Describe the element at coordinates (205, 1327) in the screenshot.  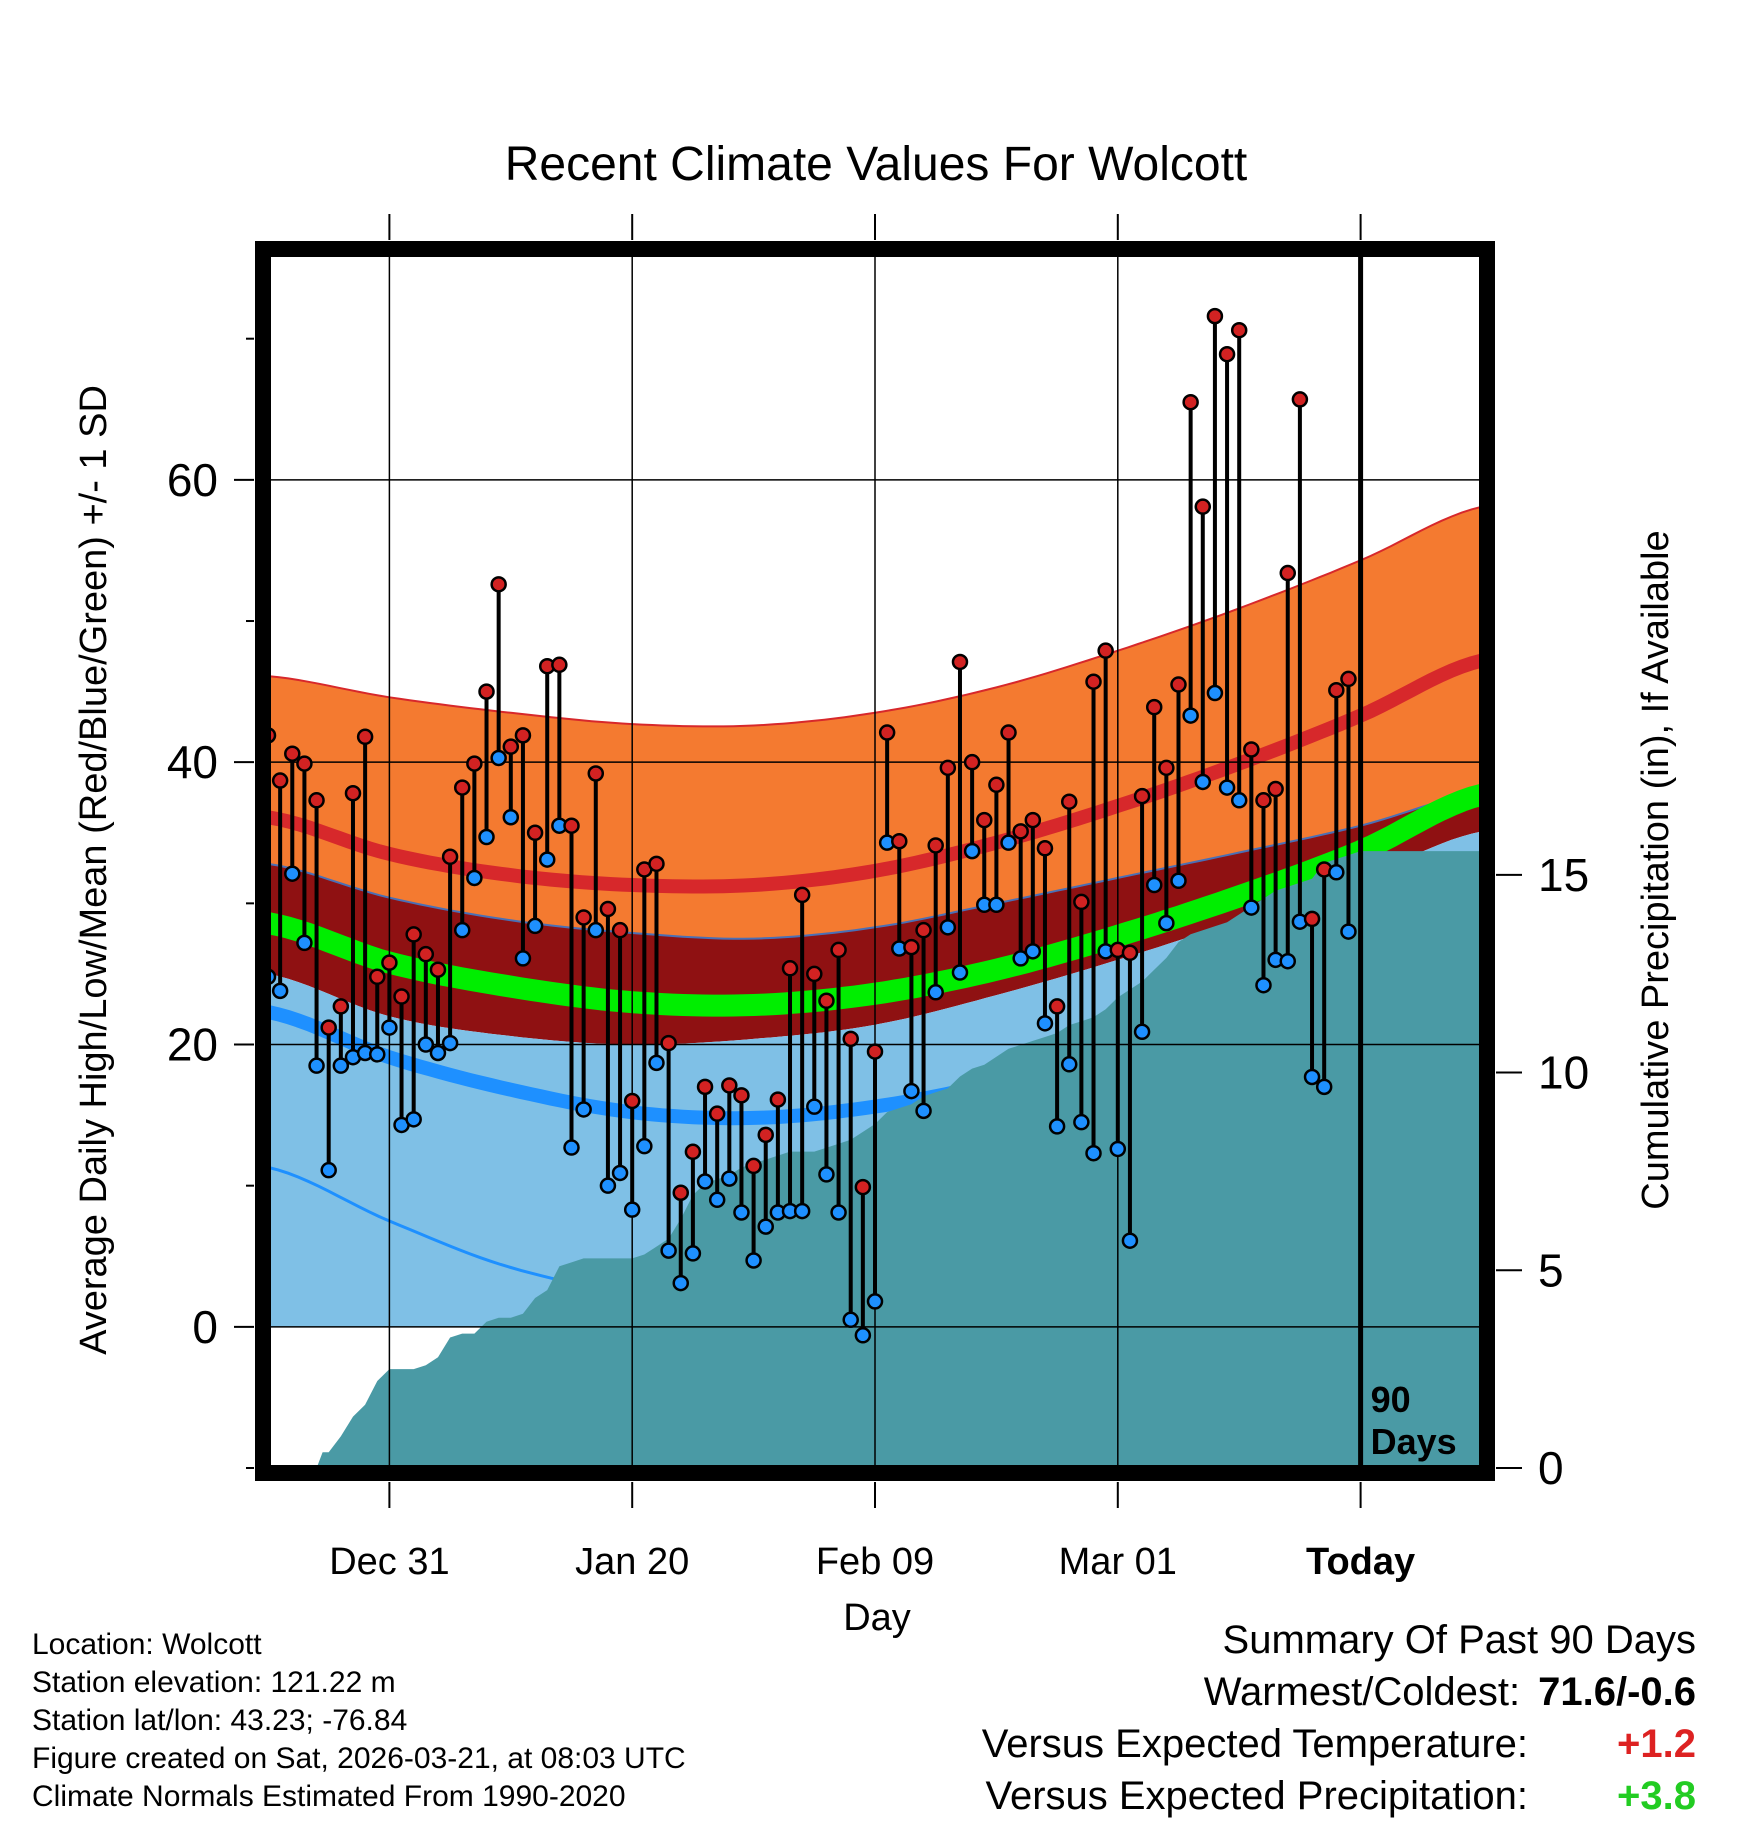
I see `y-tick-label: 0` at that location.